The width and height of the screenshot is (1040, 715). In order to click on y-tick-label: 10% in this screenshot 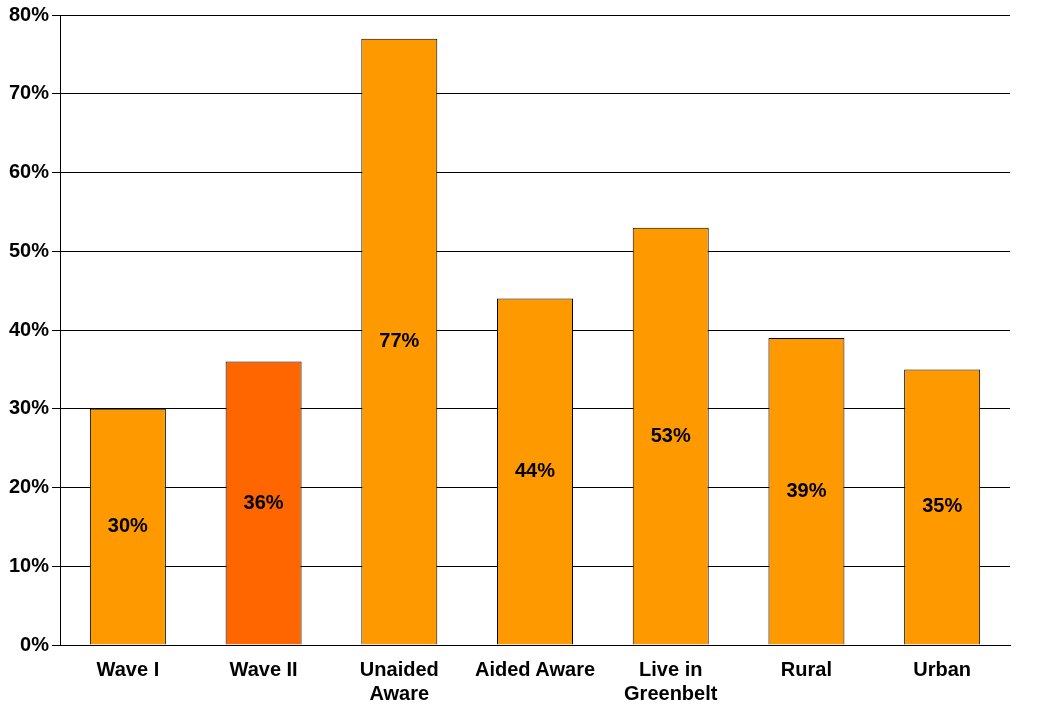, I will do `click(29, 564)`.